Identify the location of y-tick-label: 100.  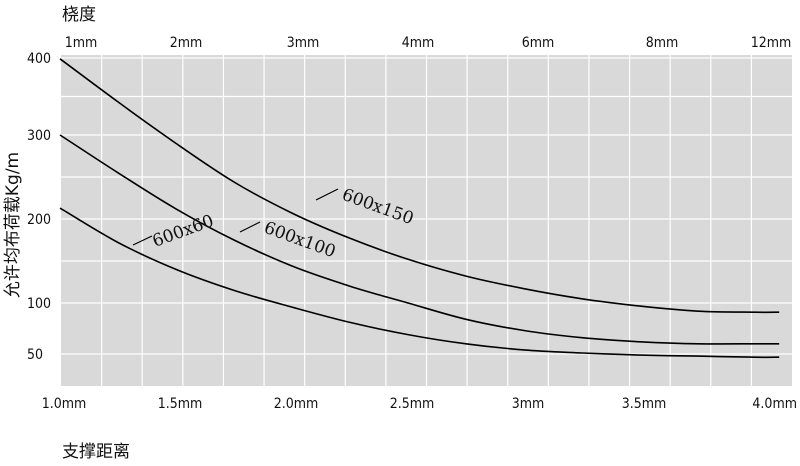
(39, 304).